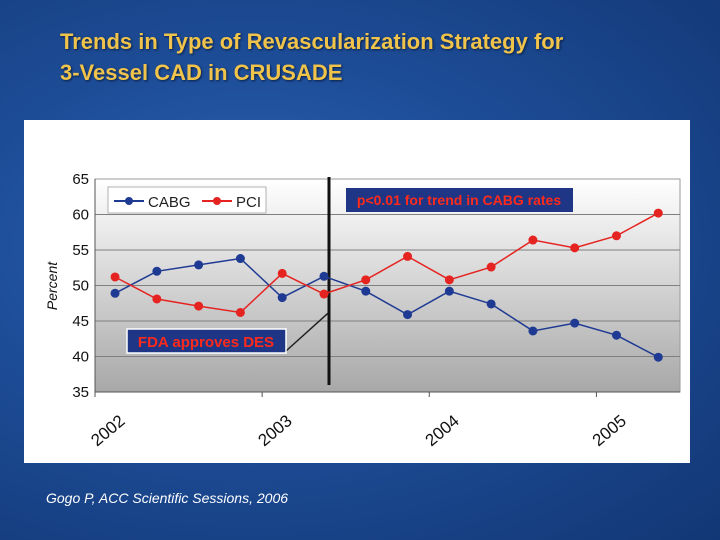 This screenshot has height=540, width=720. I want to click on citation: Gogo P, ACC Scientific Sessions, 2006, so click(167, 498).